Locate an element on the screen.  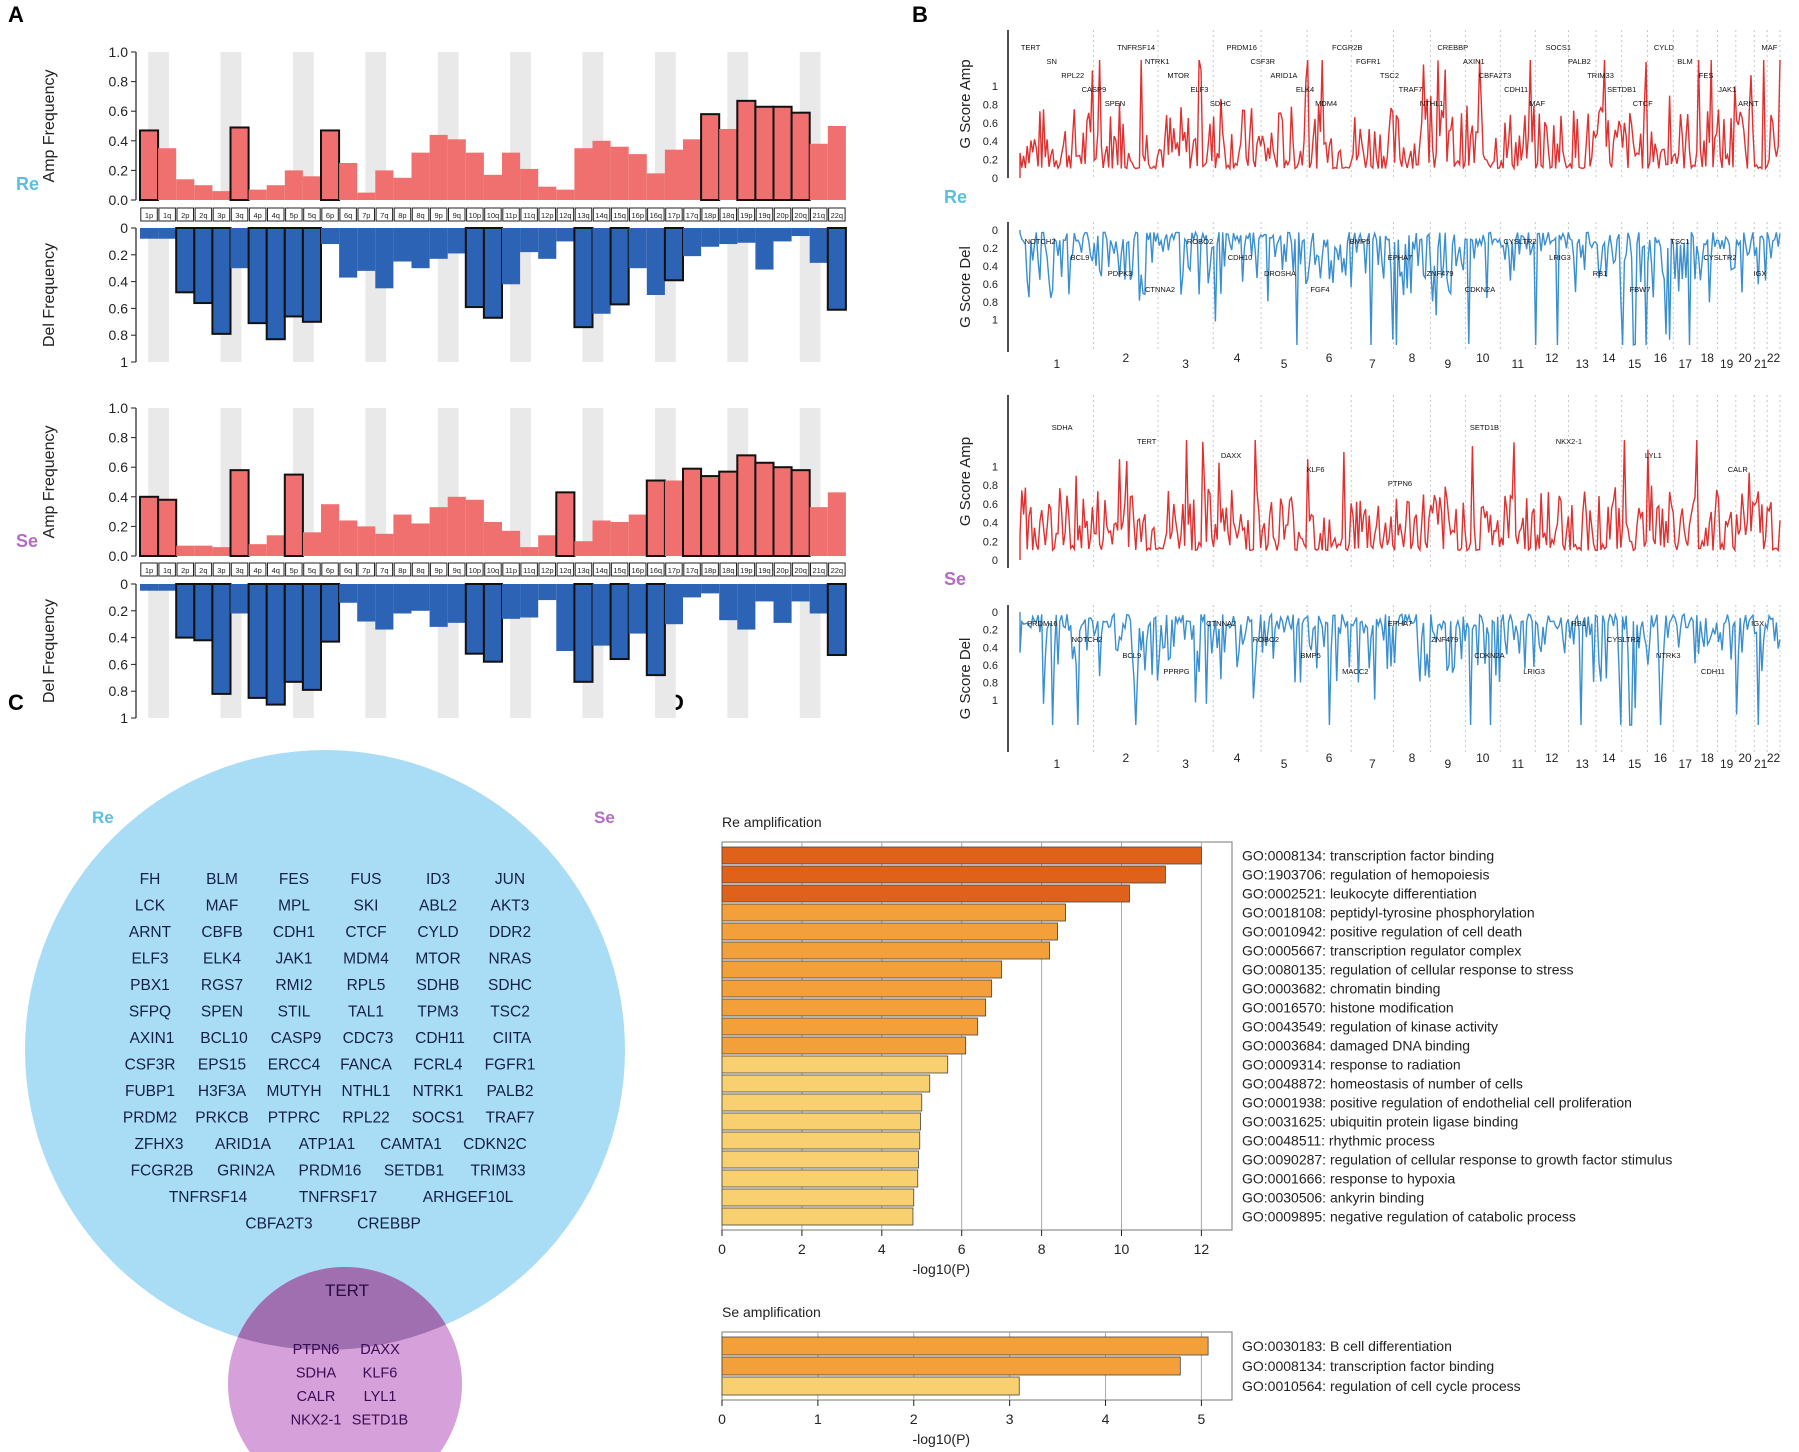
arm-box-se-8p is located at coordinates (402, 569).